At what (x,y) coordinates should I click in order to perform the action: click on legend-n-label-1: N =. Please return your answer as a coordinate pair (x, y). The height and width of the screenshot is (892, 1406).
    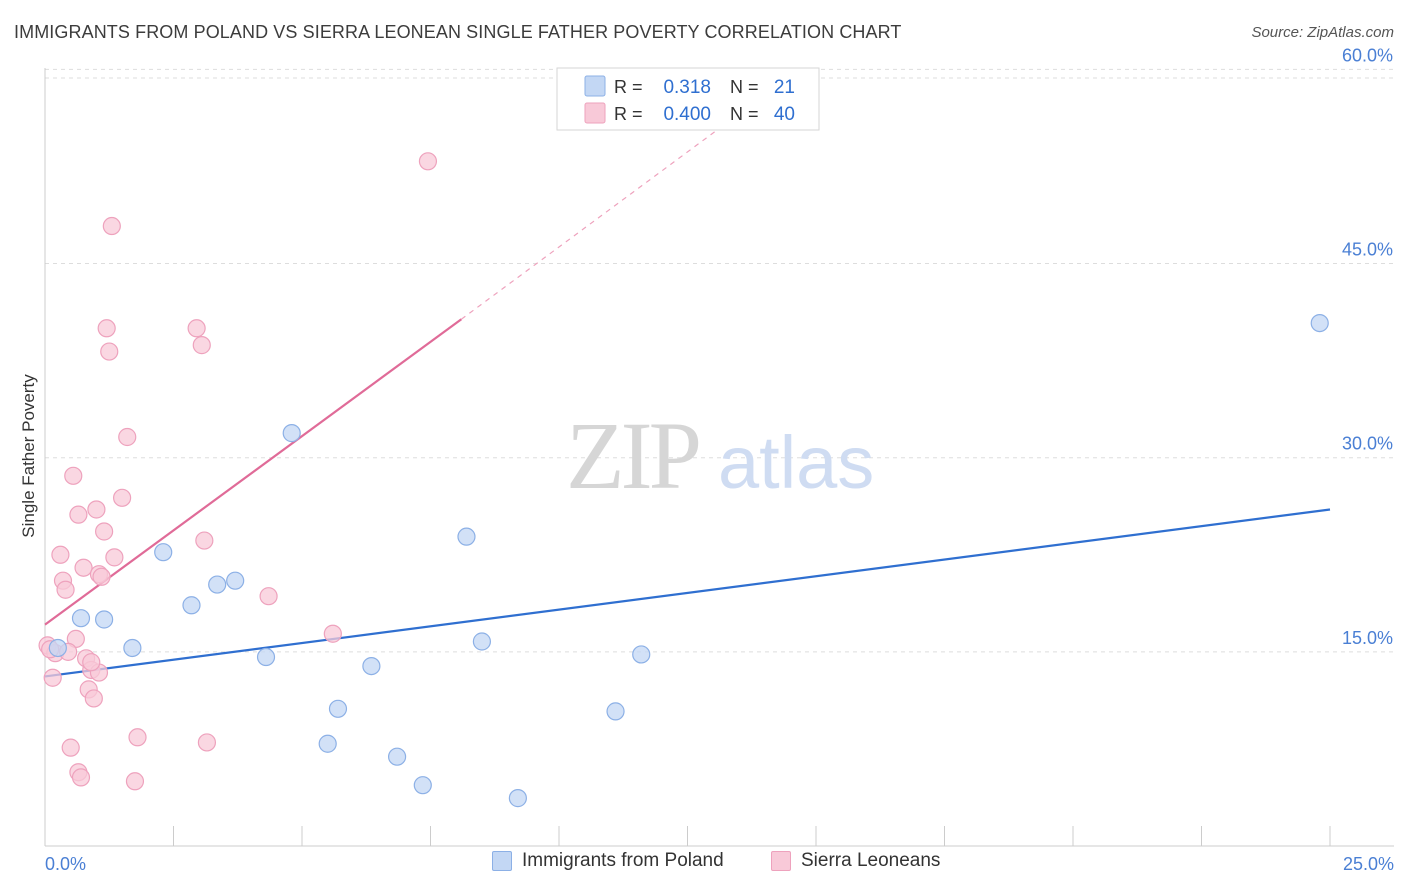
    Looking at the image, I should click on (744, 87).